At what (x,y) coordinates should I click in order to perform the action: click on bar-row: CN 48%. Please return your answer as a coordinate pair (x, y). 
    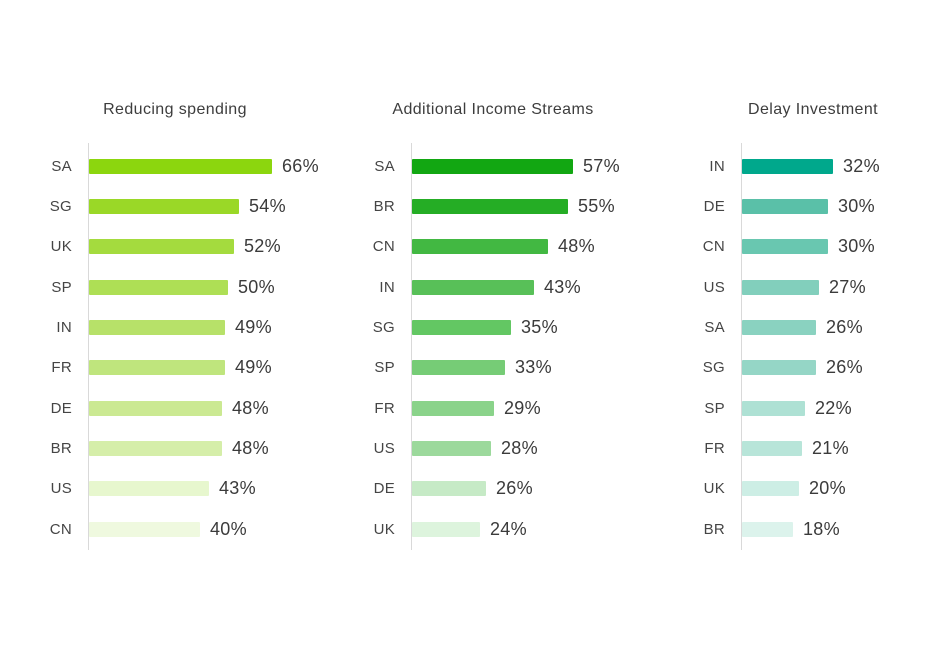
    Looking at the image, I should click on (493, 247).